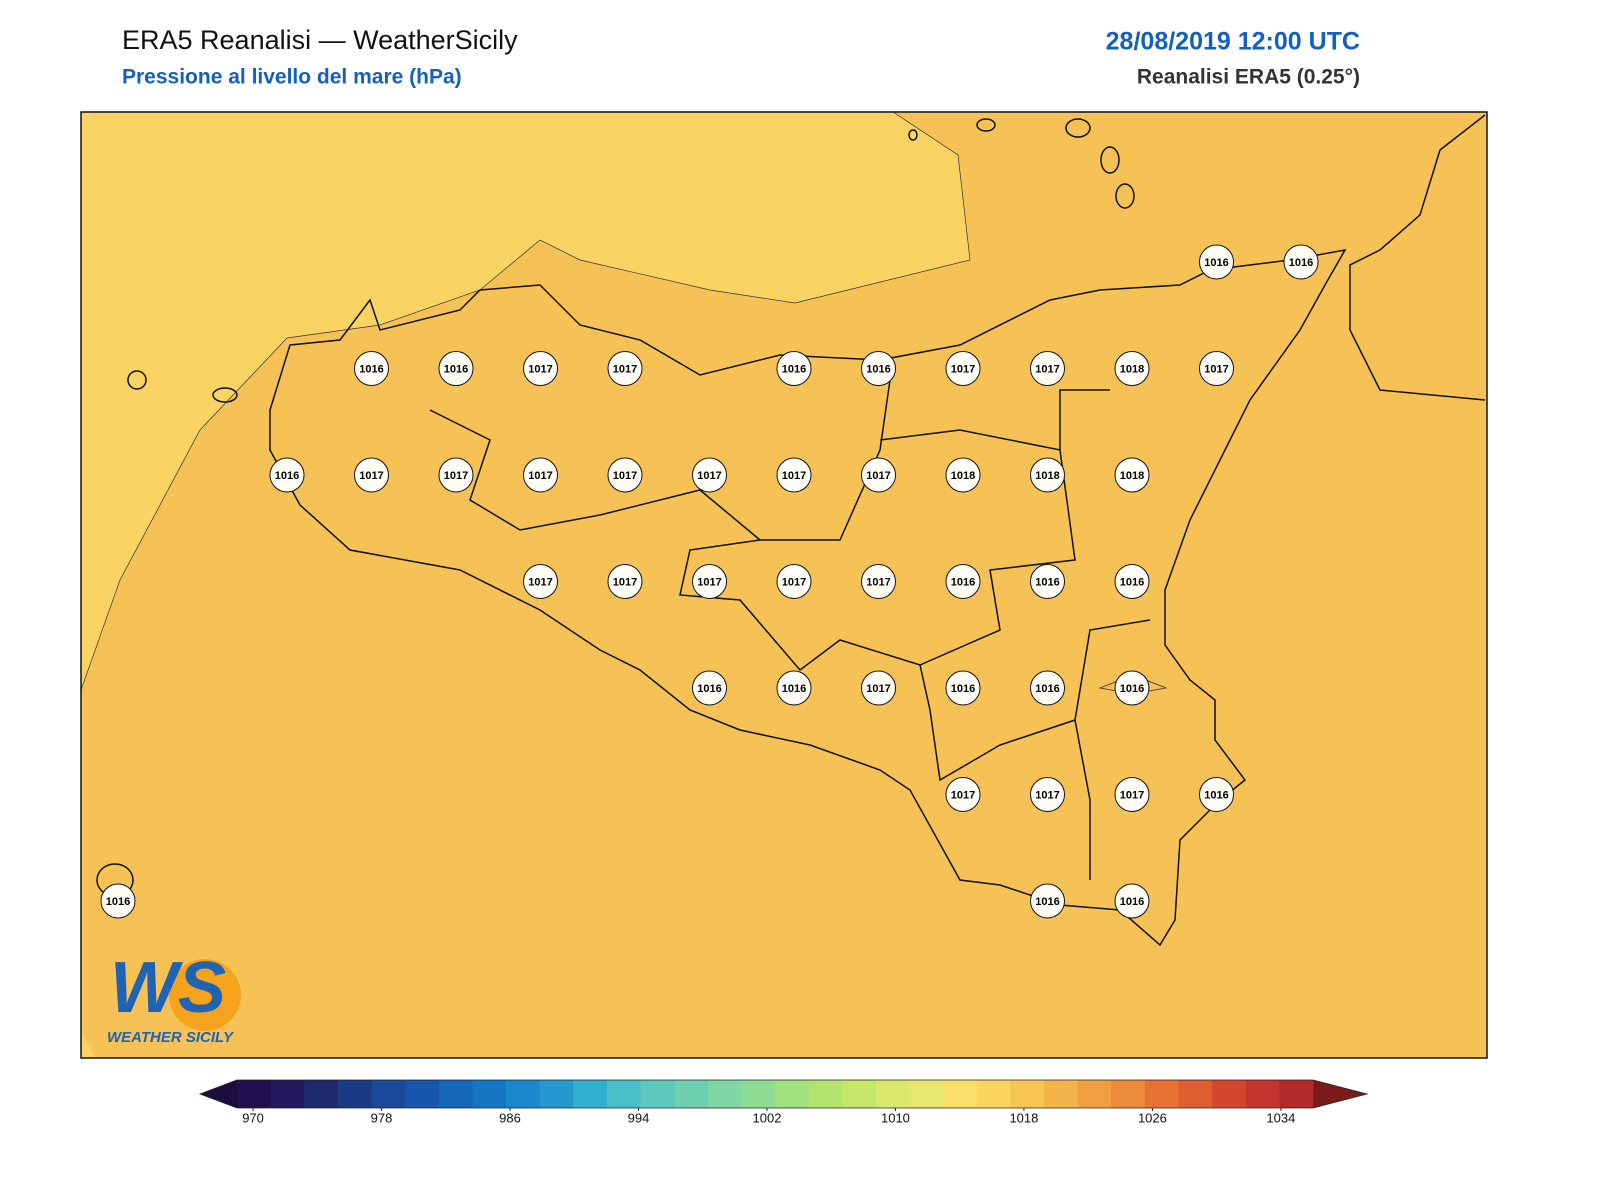 Image resolution: width=1600 pixels, height=1200 pixels. I want to click on colorbar-tick-label: 1034, so click(1280, 1117).